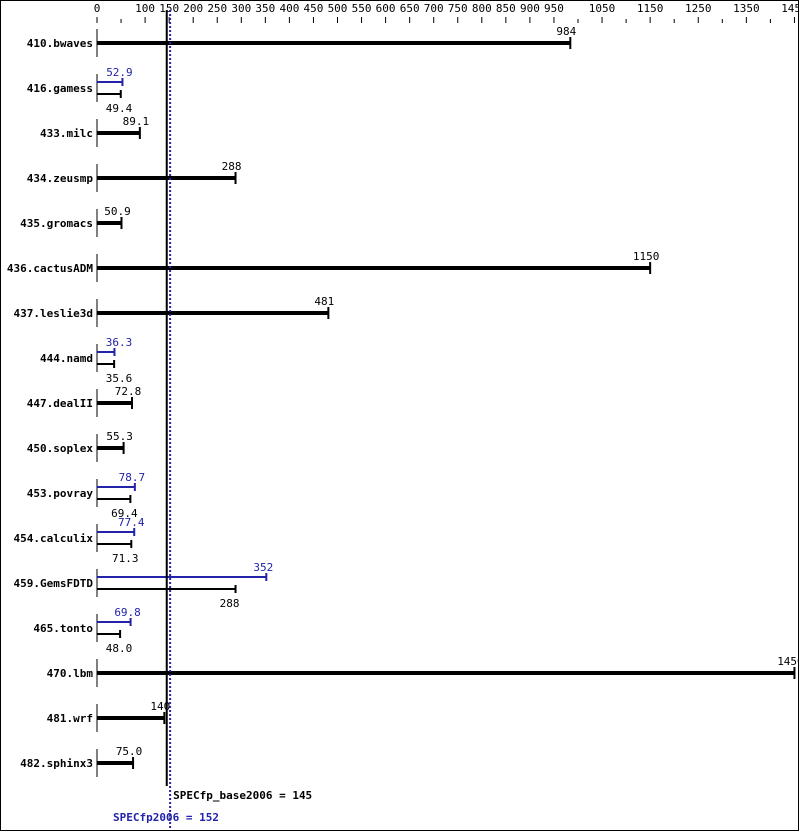 The height and width of the screenshot is (831, 799). I want to click on base-value-label: 72.8, so click(128, 391).